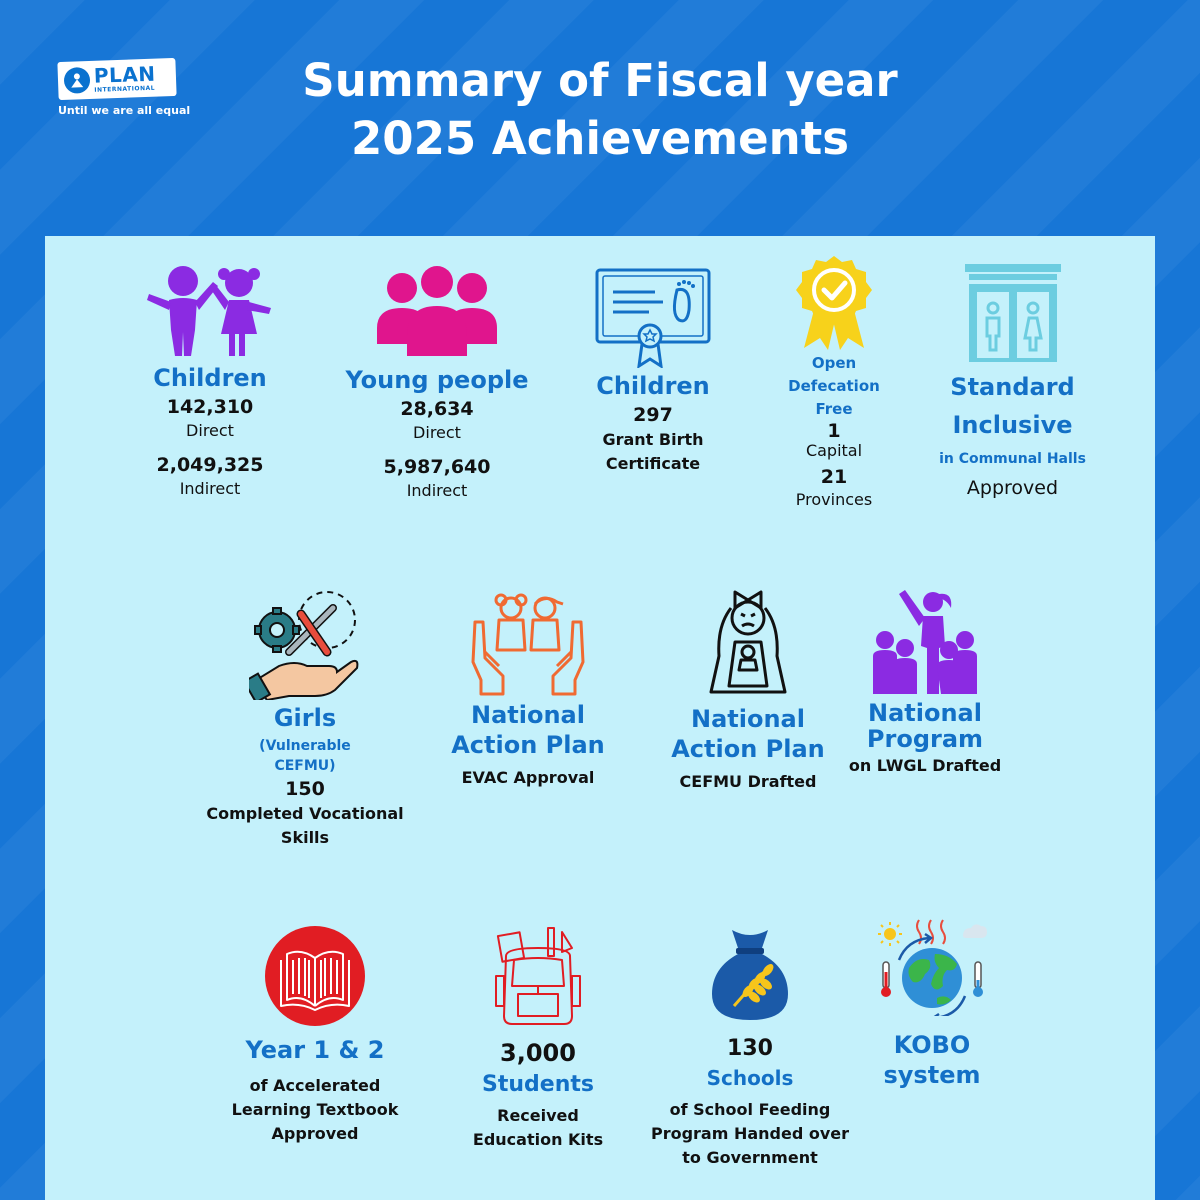 The image size is (1200, 1200). What do you see at coordinates (925, 713) in the screenshot?
I see `np-lwgl-label-1: National` at bounding box center [925, 713].